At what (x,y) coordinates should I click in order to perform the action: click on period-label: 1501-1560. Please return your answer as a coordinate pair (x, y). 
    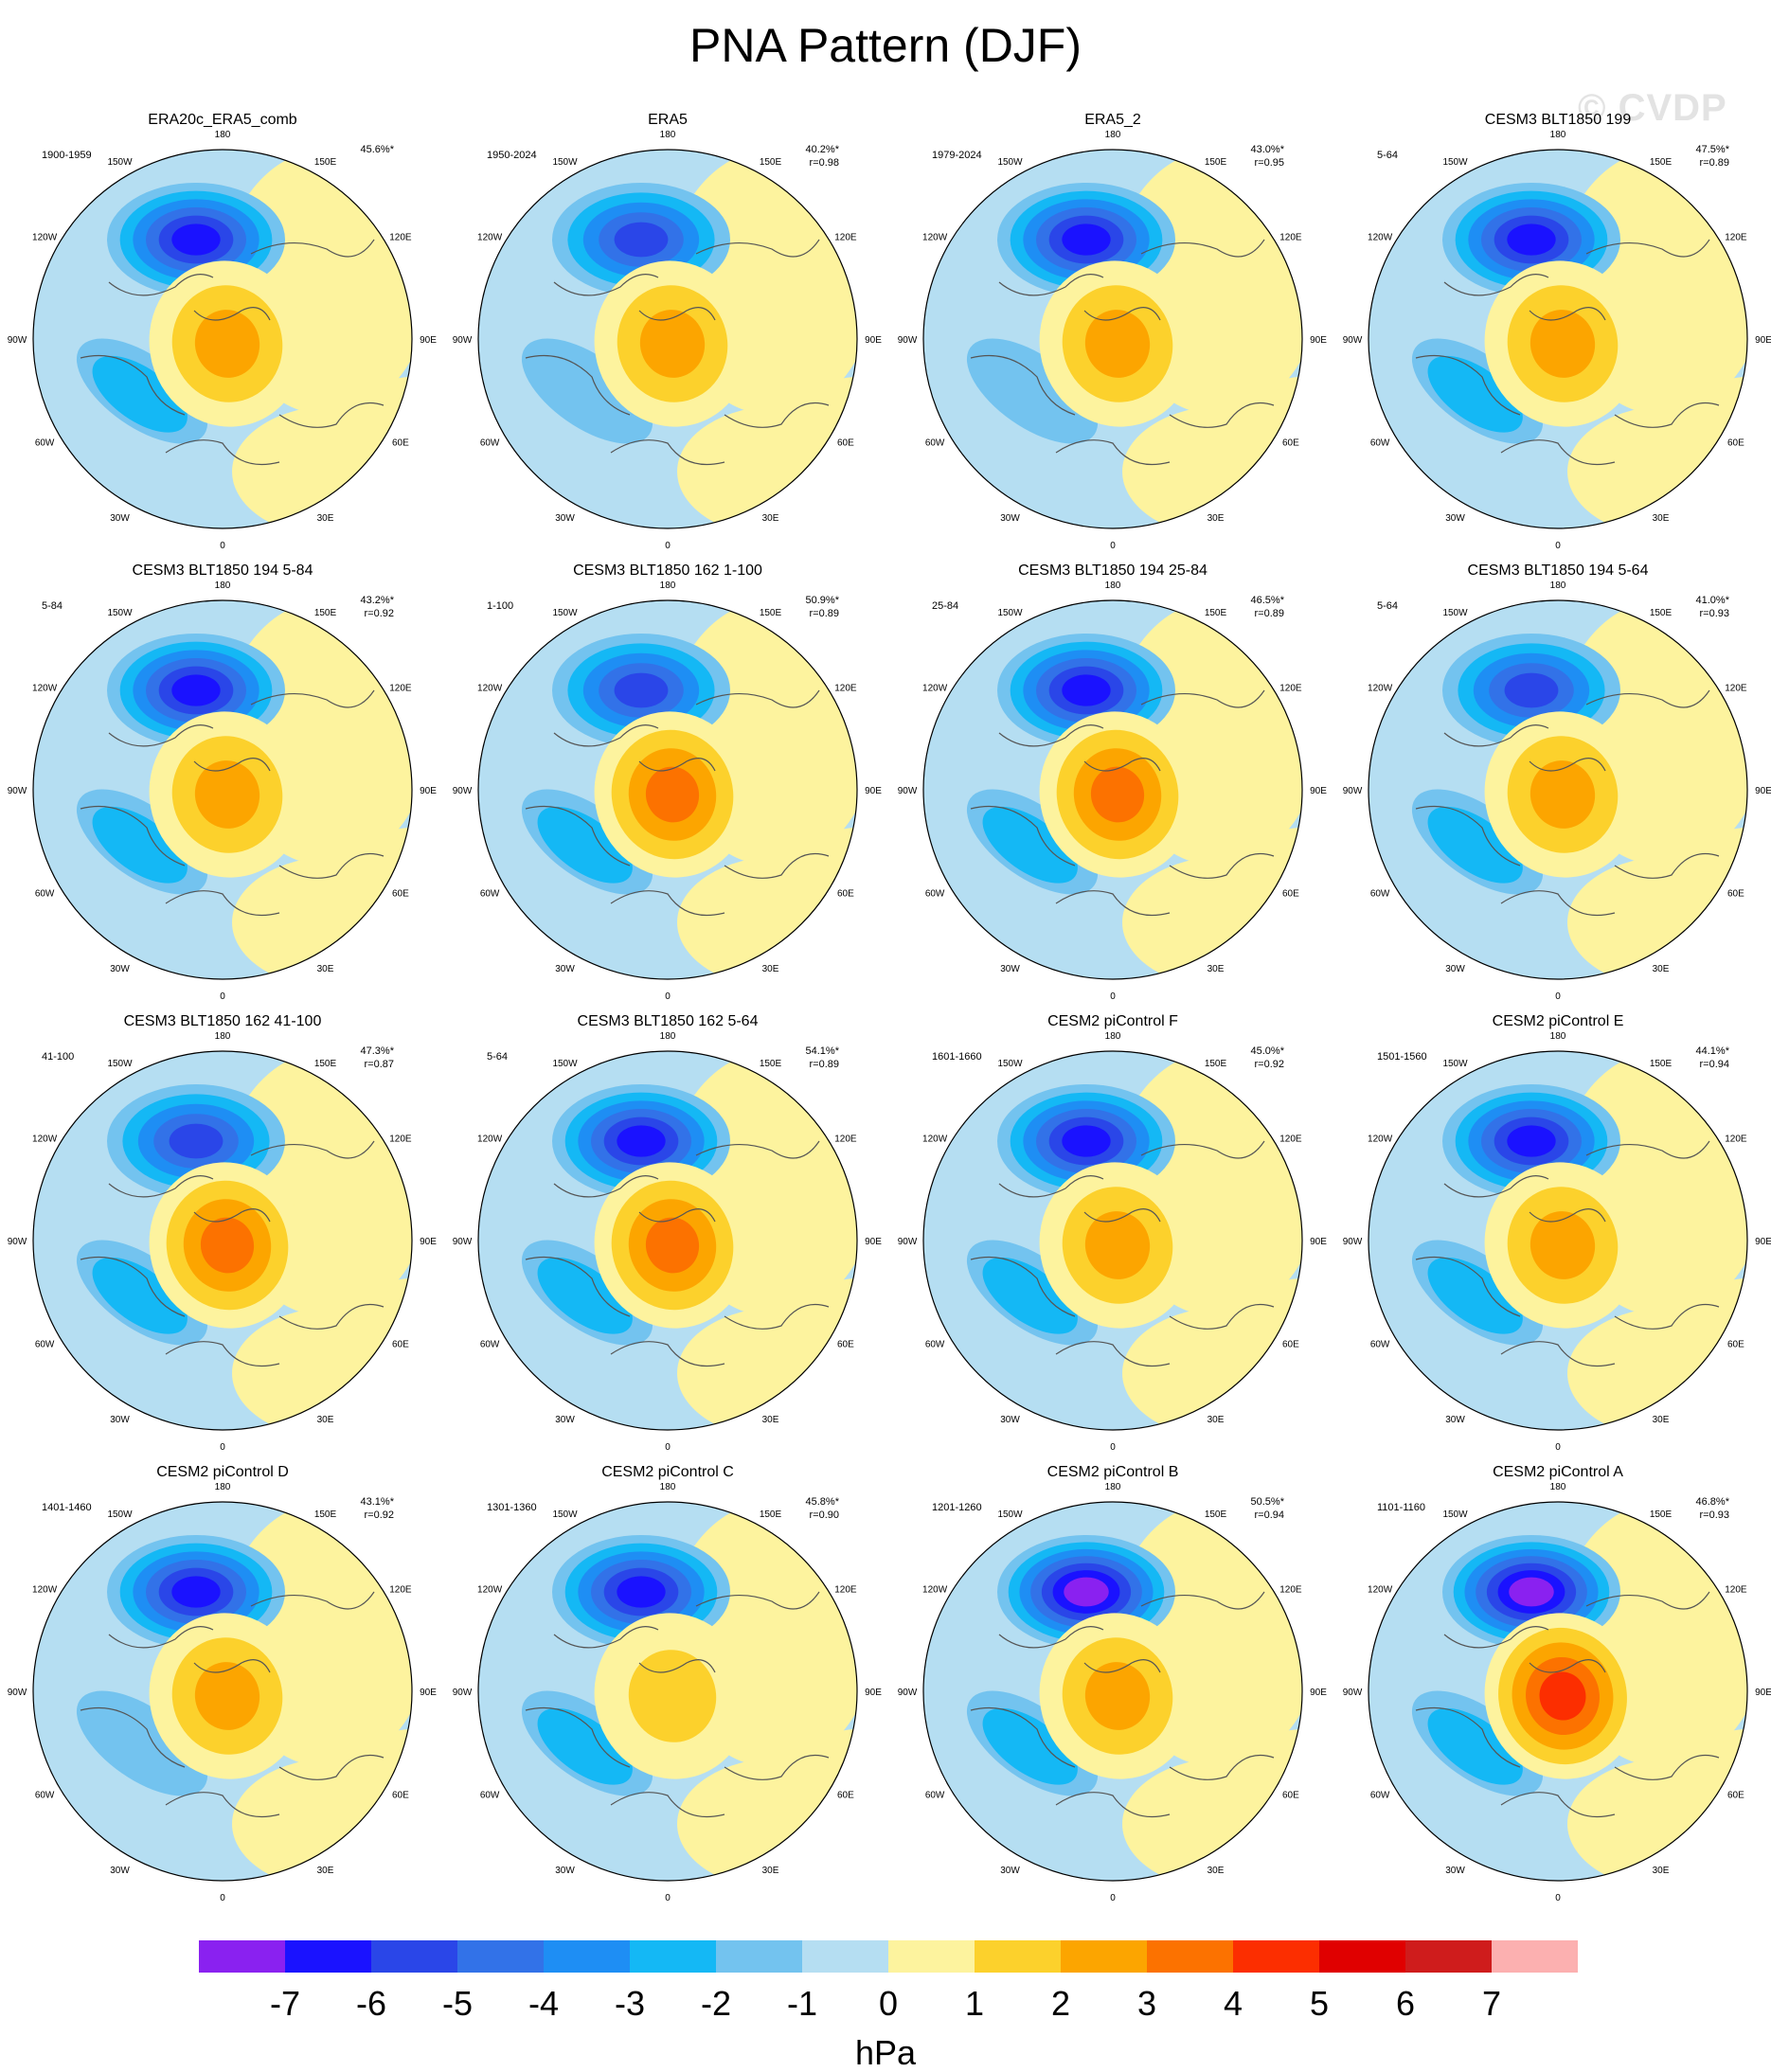
    Looking at the image, I should click on (1402, 1057).